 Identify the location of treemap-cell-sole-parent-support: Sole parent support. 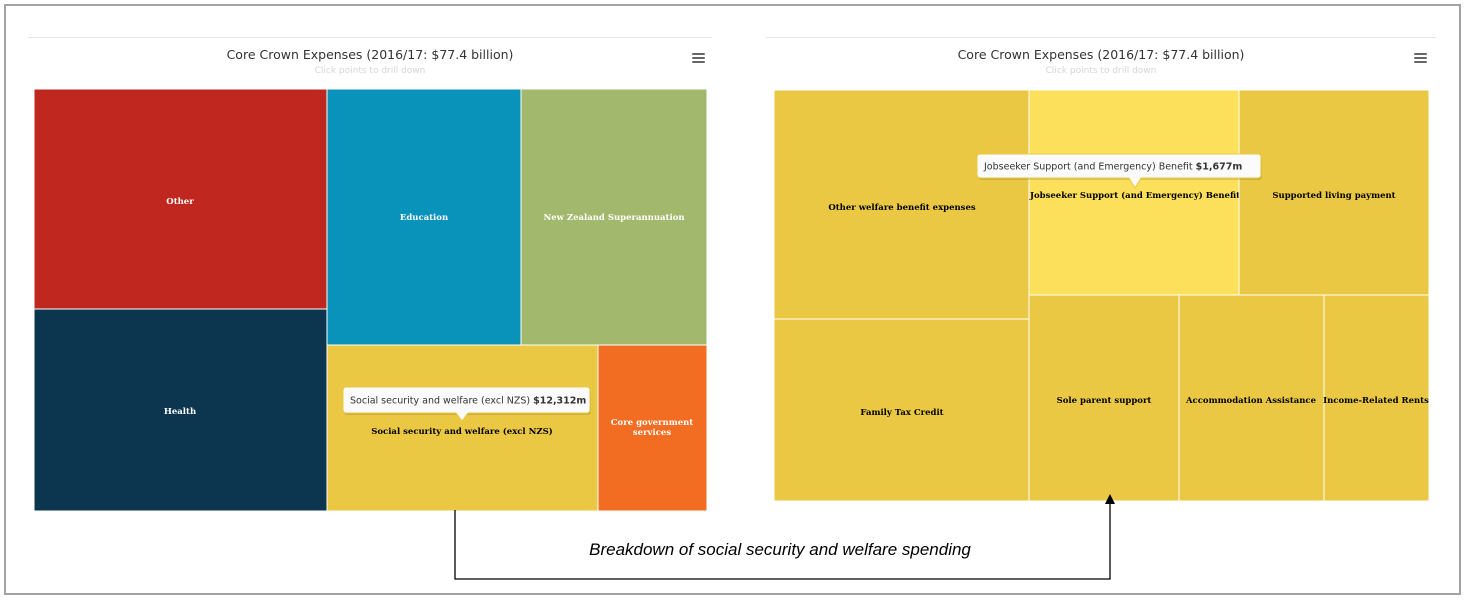
(1104, 398).